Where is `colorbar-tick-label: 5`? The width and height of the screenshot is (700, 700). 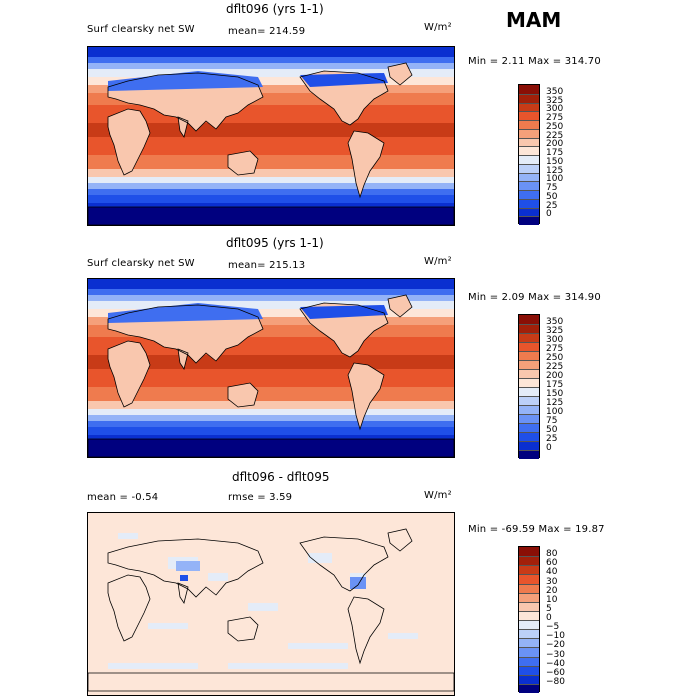 colorbar-tick-label: 5 is located at coordinates (549, 608).